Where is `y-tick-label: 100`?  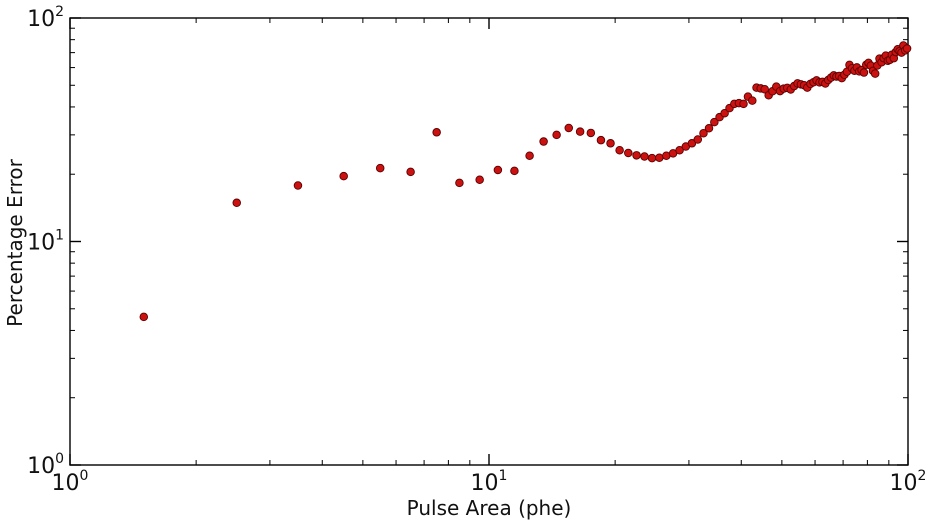 y-tick-label: 100 is located at coordinates (45, 465).